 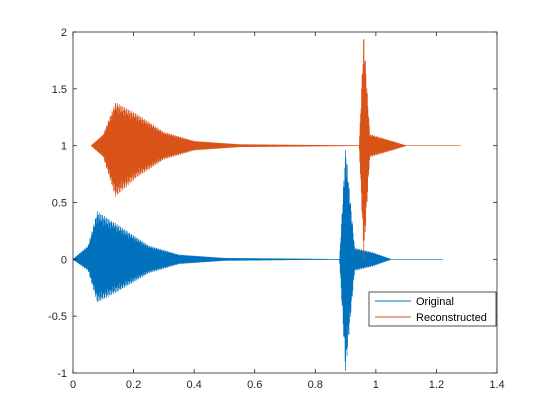 I want to click on x-tick-label: 0, so click(x=73, y=385).